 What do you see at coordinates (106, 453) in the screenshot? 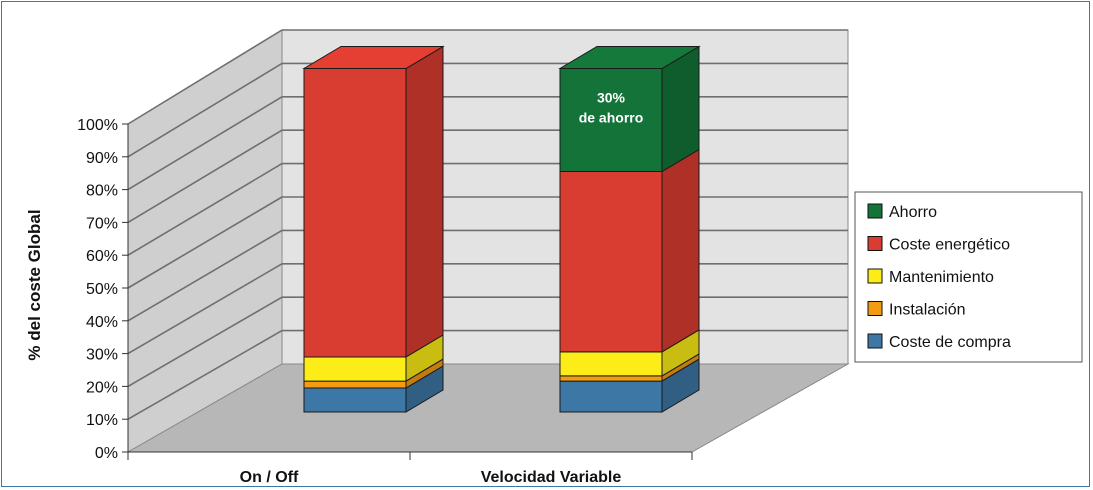
I see `y-tick-label: 0%` at bounding box center [106, 453].